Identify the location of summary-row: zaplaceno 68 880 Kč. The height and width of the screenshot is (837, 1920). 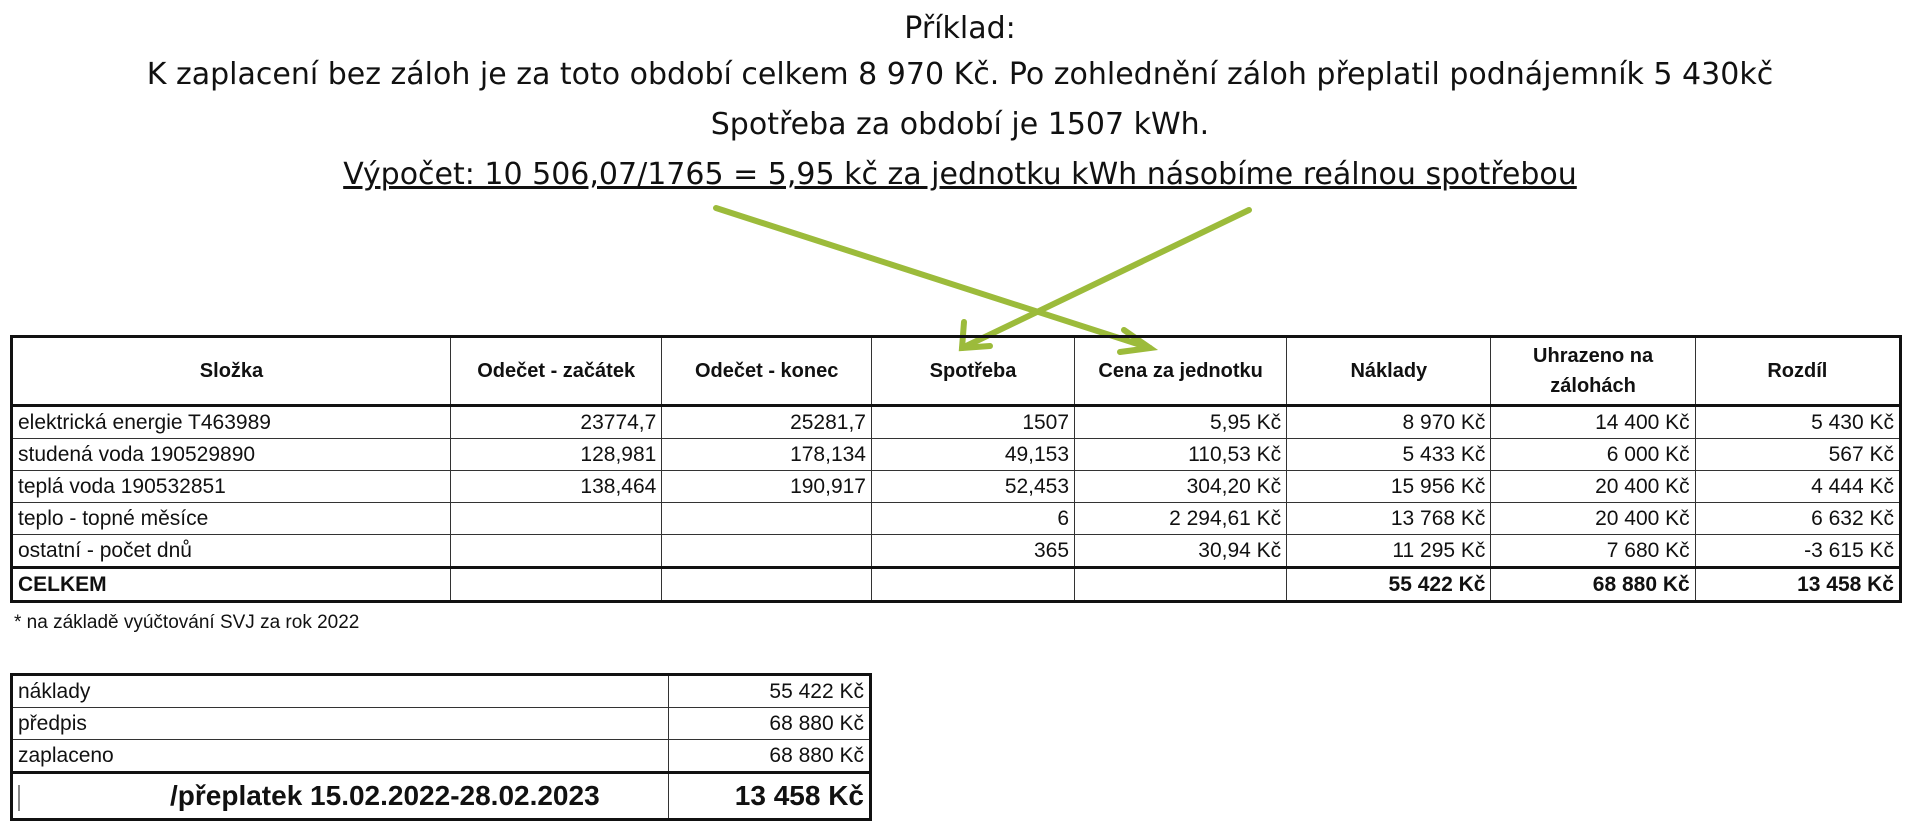
(441, 756).